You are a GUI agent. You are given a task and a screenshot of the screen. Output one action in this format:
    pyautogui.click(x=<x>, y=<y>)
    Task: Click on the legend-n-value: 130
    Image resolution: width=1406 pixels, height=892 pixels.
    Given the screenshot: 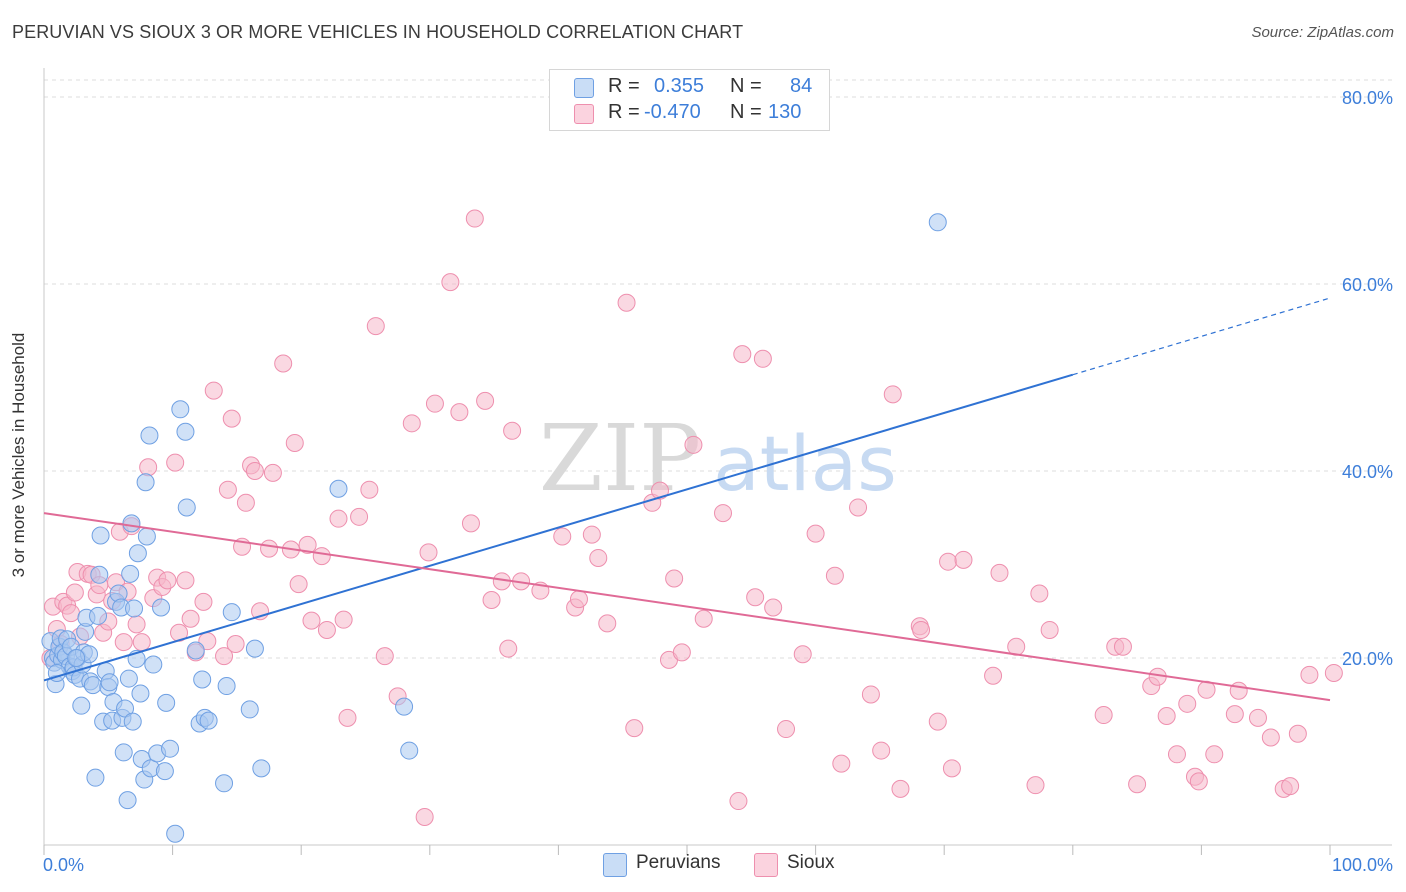 What is the action you would take?
    pyautogui.click(x=785, y=112)
    